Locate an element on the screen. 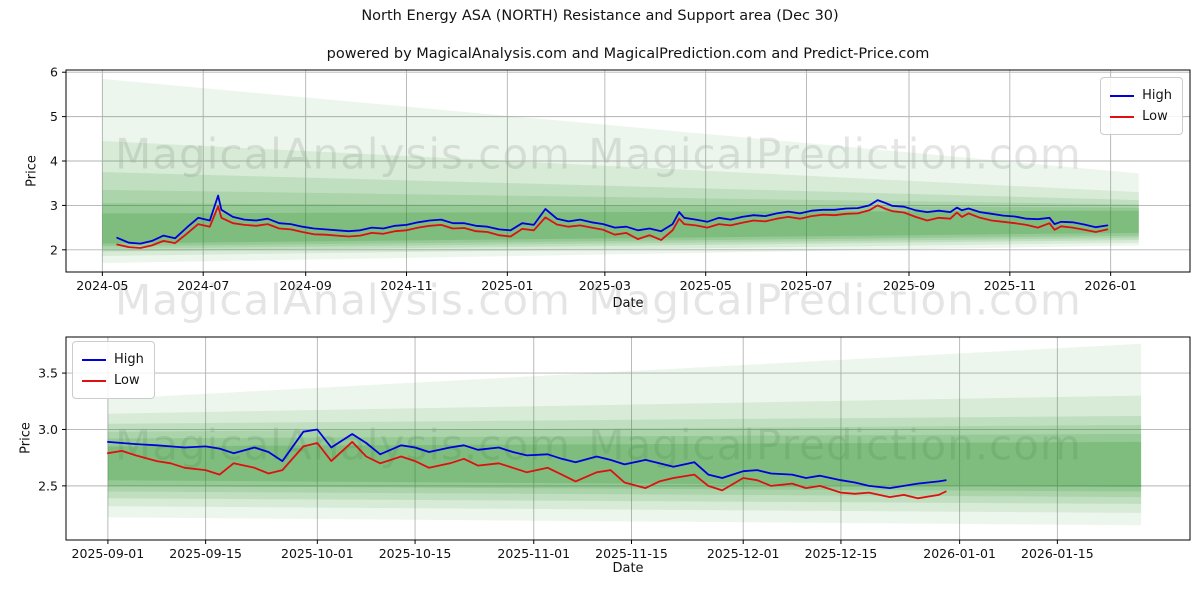 The height and width of the screenshot is (600, 1200). svg-text: 2025-11-15 is located at coordinates (631, 553).